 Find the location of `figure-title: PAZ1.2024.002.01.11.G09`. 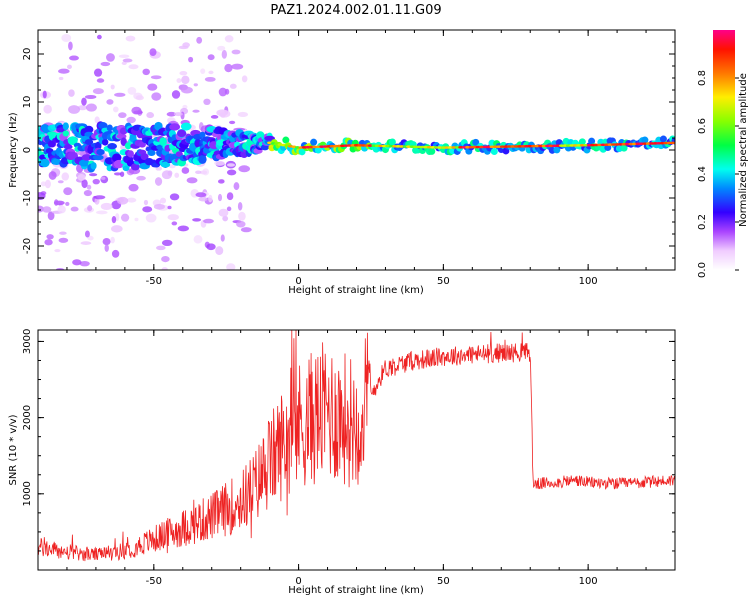

figure-title: PAZ1.2024.002.01.11.G09 is located at coordinates (355, 10).